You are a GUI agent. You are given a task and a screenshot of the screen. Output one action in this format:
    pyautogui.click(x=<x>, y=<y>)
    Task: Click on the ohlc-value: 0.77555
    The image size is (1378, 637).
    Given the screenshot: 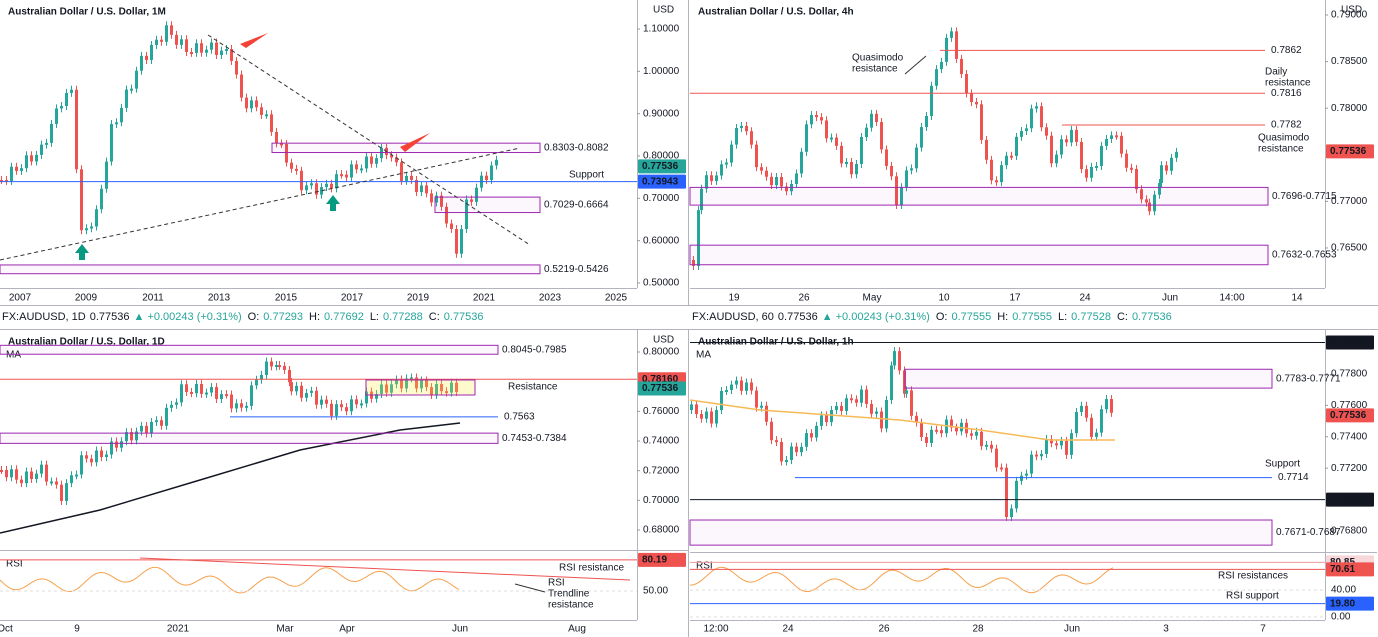 What is the action you would take?
    pyautogui.click(x=1032, y=317)
    